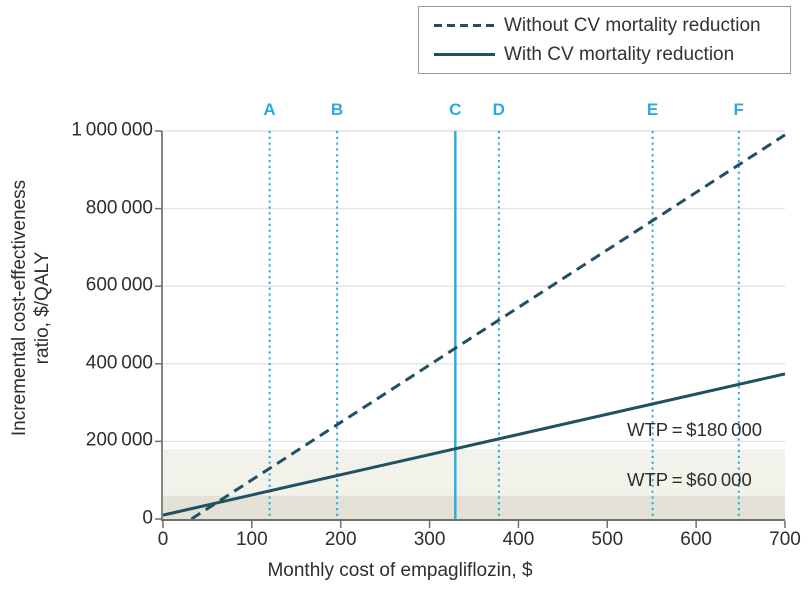 The height and width of the screenshot is (592, 810). I want to click on x-tick-label: 200, so click(340, 539).